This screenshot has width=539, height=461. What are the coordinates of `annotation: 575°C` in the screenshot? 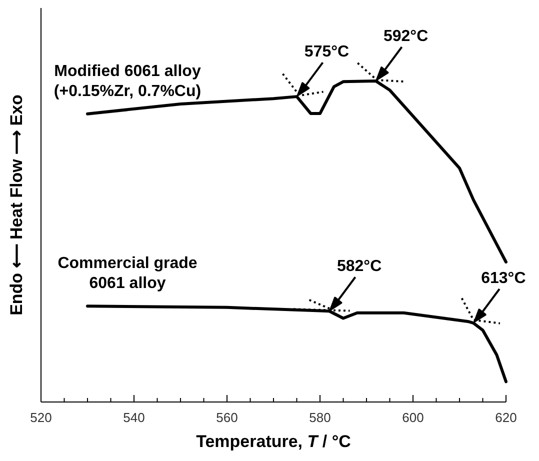 It's located at (327, 52).